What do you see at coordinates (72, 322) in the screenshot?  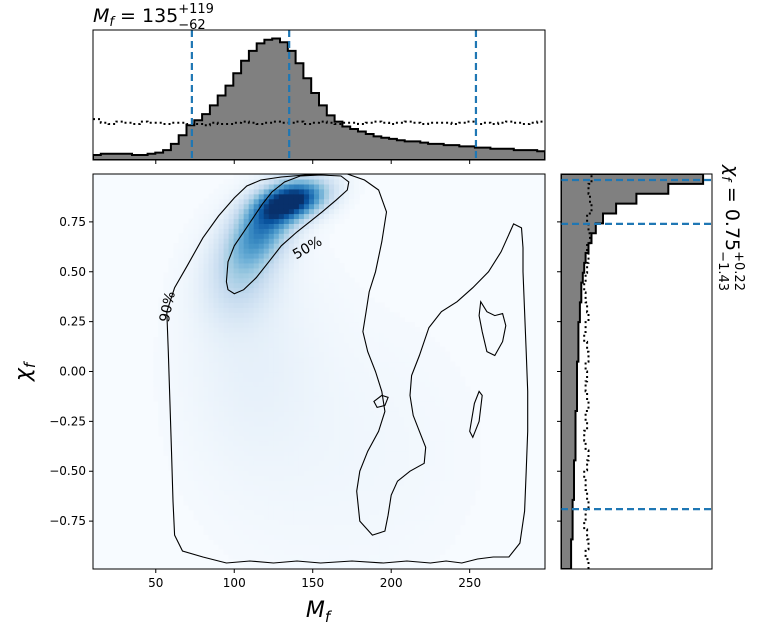 I see `y-tick-label: 0.25` at bounding box center [72, 322].